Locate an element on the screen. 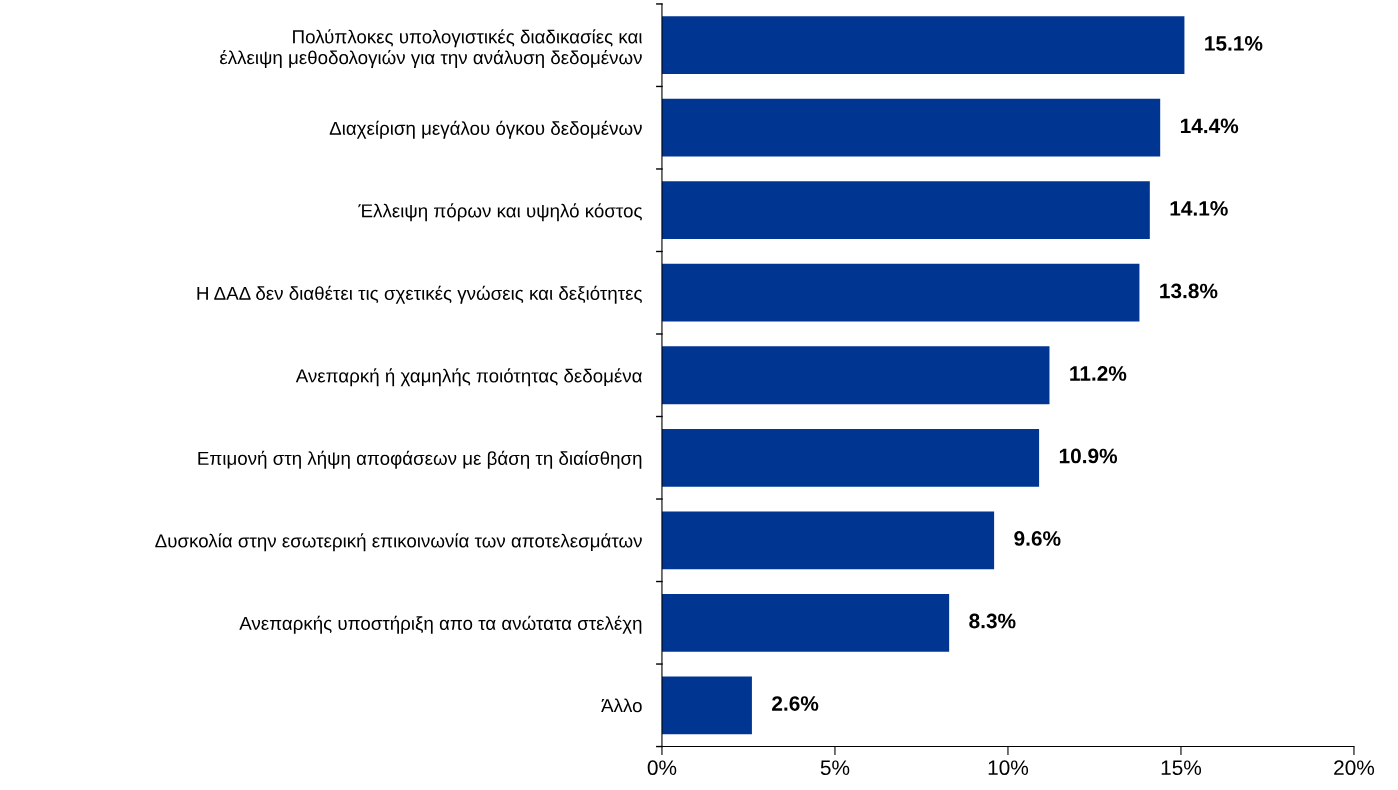  y-tick-label: Δυσκολία στην εσωτερική επικοινωνία των αποτελεσμάτων is located at coordinates (398, 542).